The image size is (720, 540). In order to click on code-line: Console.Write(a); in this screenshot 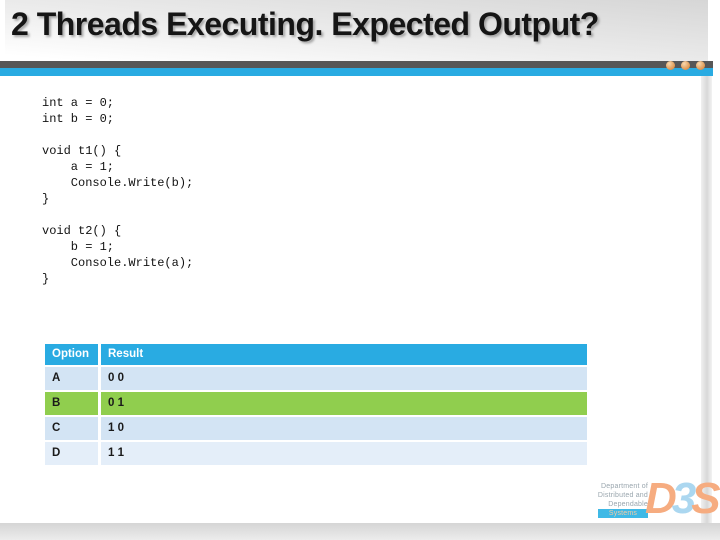, I will do `click(118, 263)`.